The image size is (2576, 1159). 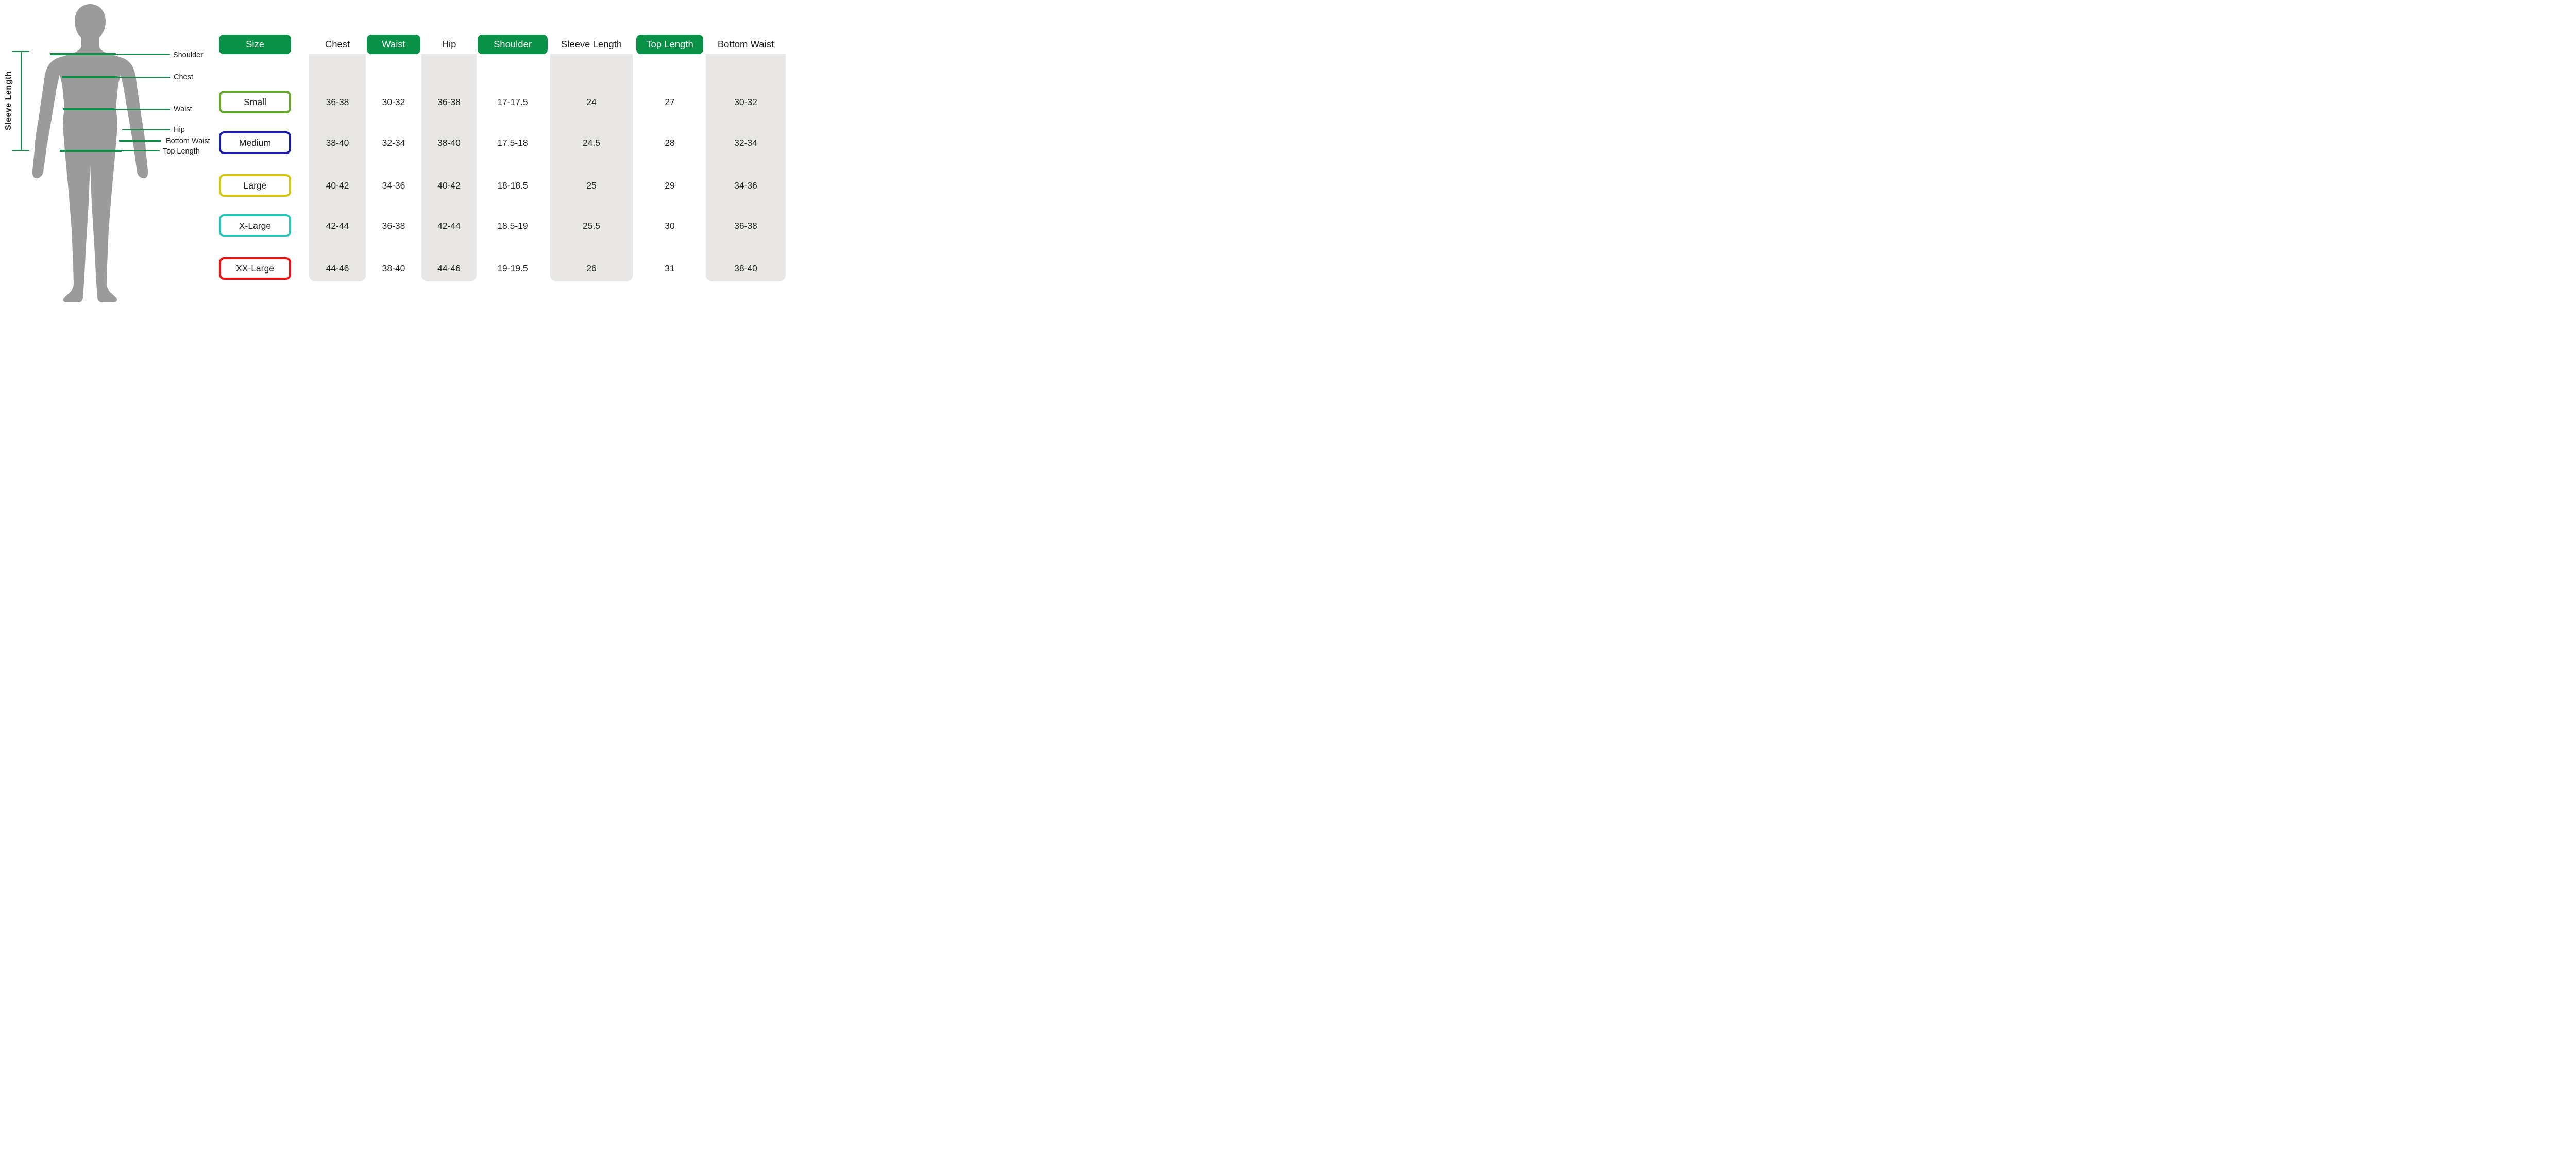 I want to click on chest-label: Chest, so click(x=183, y=77).